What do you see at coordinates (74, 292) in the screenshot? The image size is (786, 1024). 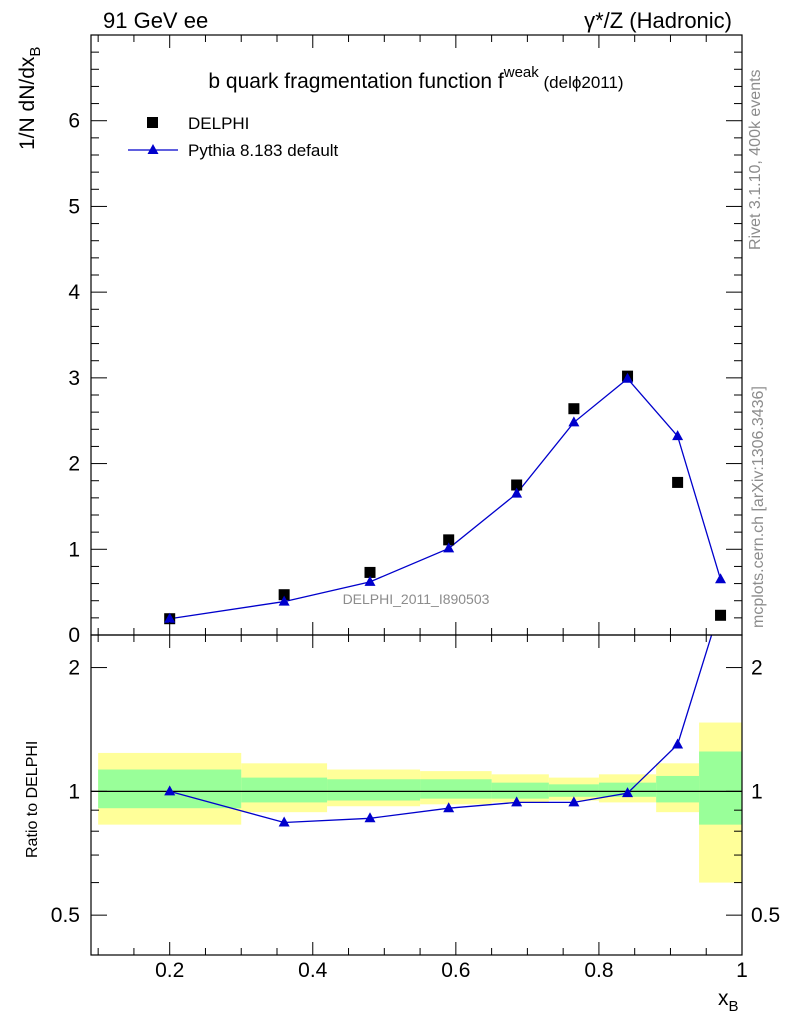 I see `main-y-tick-label: 4` at bounding box center [74, 292].